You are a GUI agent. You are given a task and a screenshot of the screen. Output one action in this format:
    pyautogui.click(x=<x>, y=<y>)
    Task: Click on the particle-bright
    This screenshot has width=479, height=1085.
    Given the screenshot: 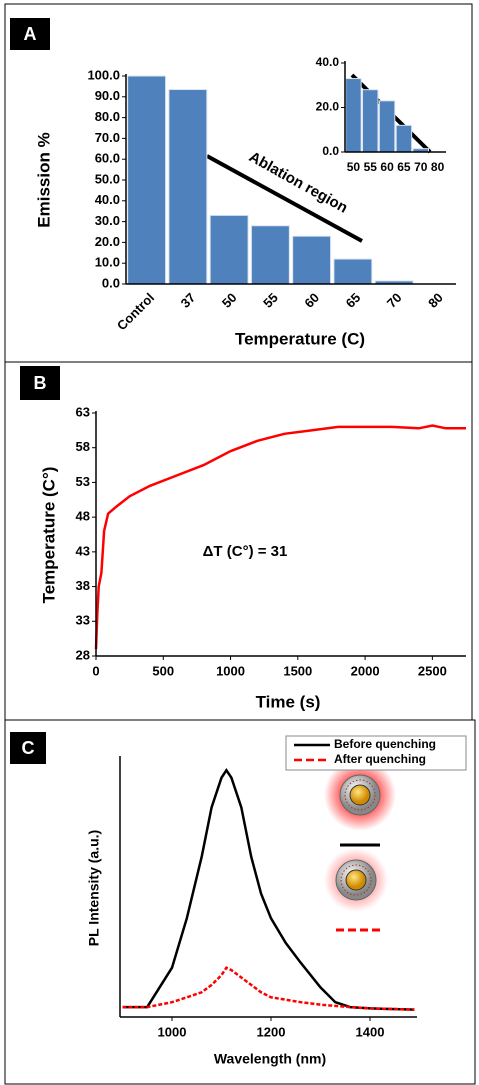 What is the action you would take?
    pyautogui.click(x=360, y=803)
    